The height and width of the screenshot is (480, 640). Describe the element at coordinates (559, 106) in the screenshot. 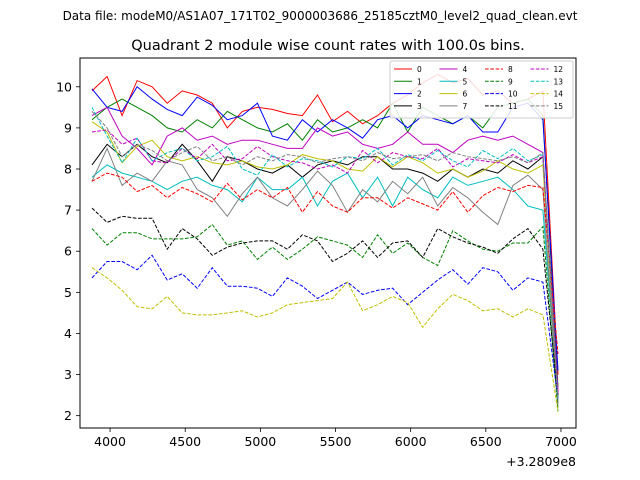

I see `legend-label-15: 15` at that location.